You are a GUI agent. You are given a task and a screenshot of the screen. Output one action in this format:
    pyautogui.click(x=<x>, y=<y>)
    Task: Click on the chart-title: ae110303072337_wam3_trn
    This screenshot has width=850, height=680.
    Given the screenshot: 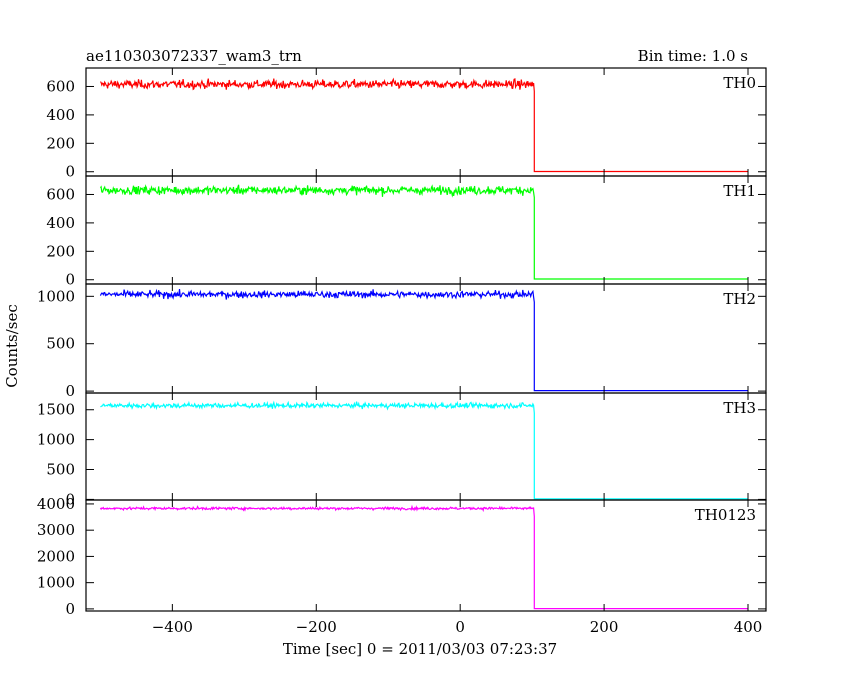 What is the action you would take?
    pyautogui.click(x=194, y=56)
    